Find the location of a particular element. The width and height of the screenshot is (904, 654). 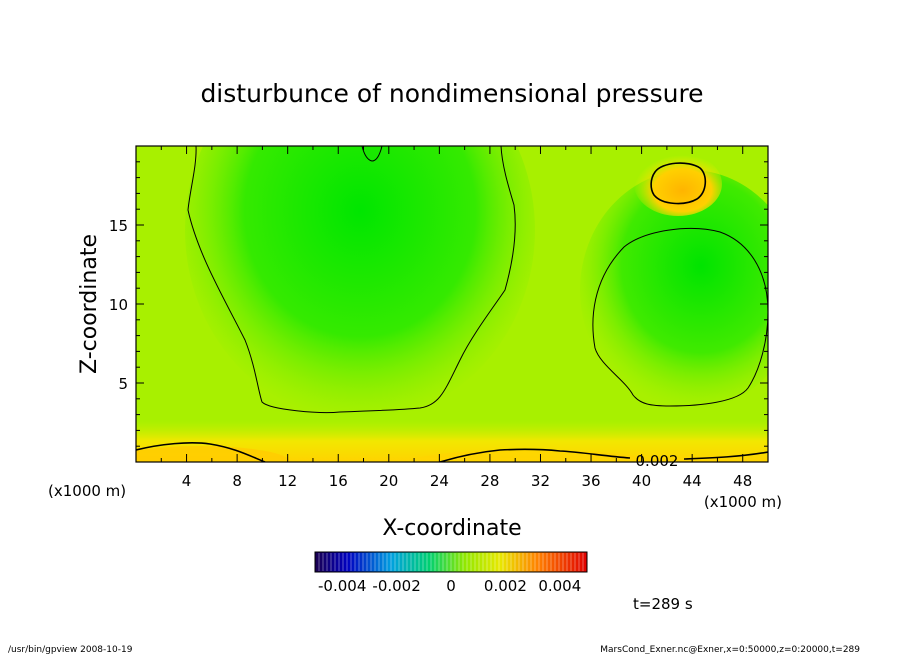

footer-left: /usr/bin/gpview 2008-10-19 is located at coordinates (70, 649).